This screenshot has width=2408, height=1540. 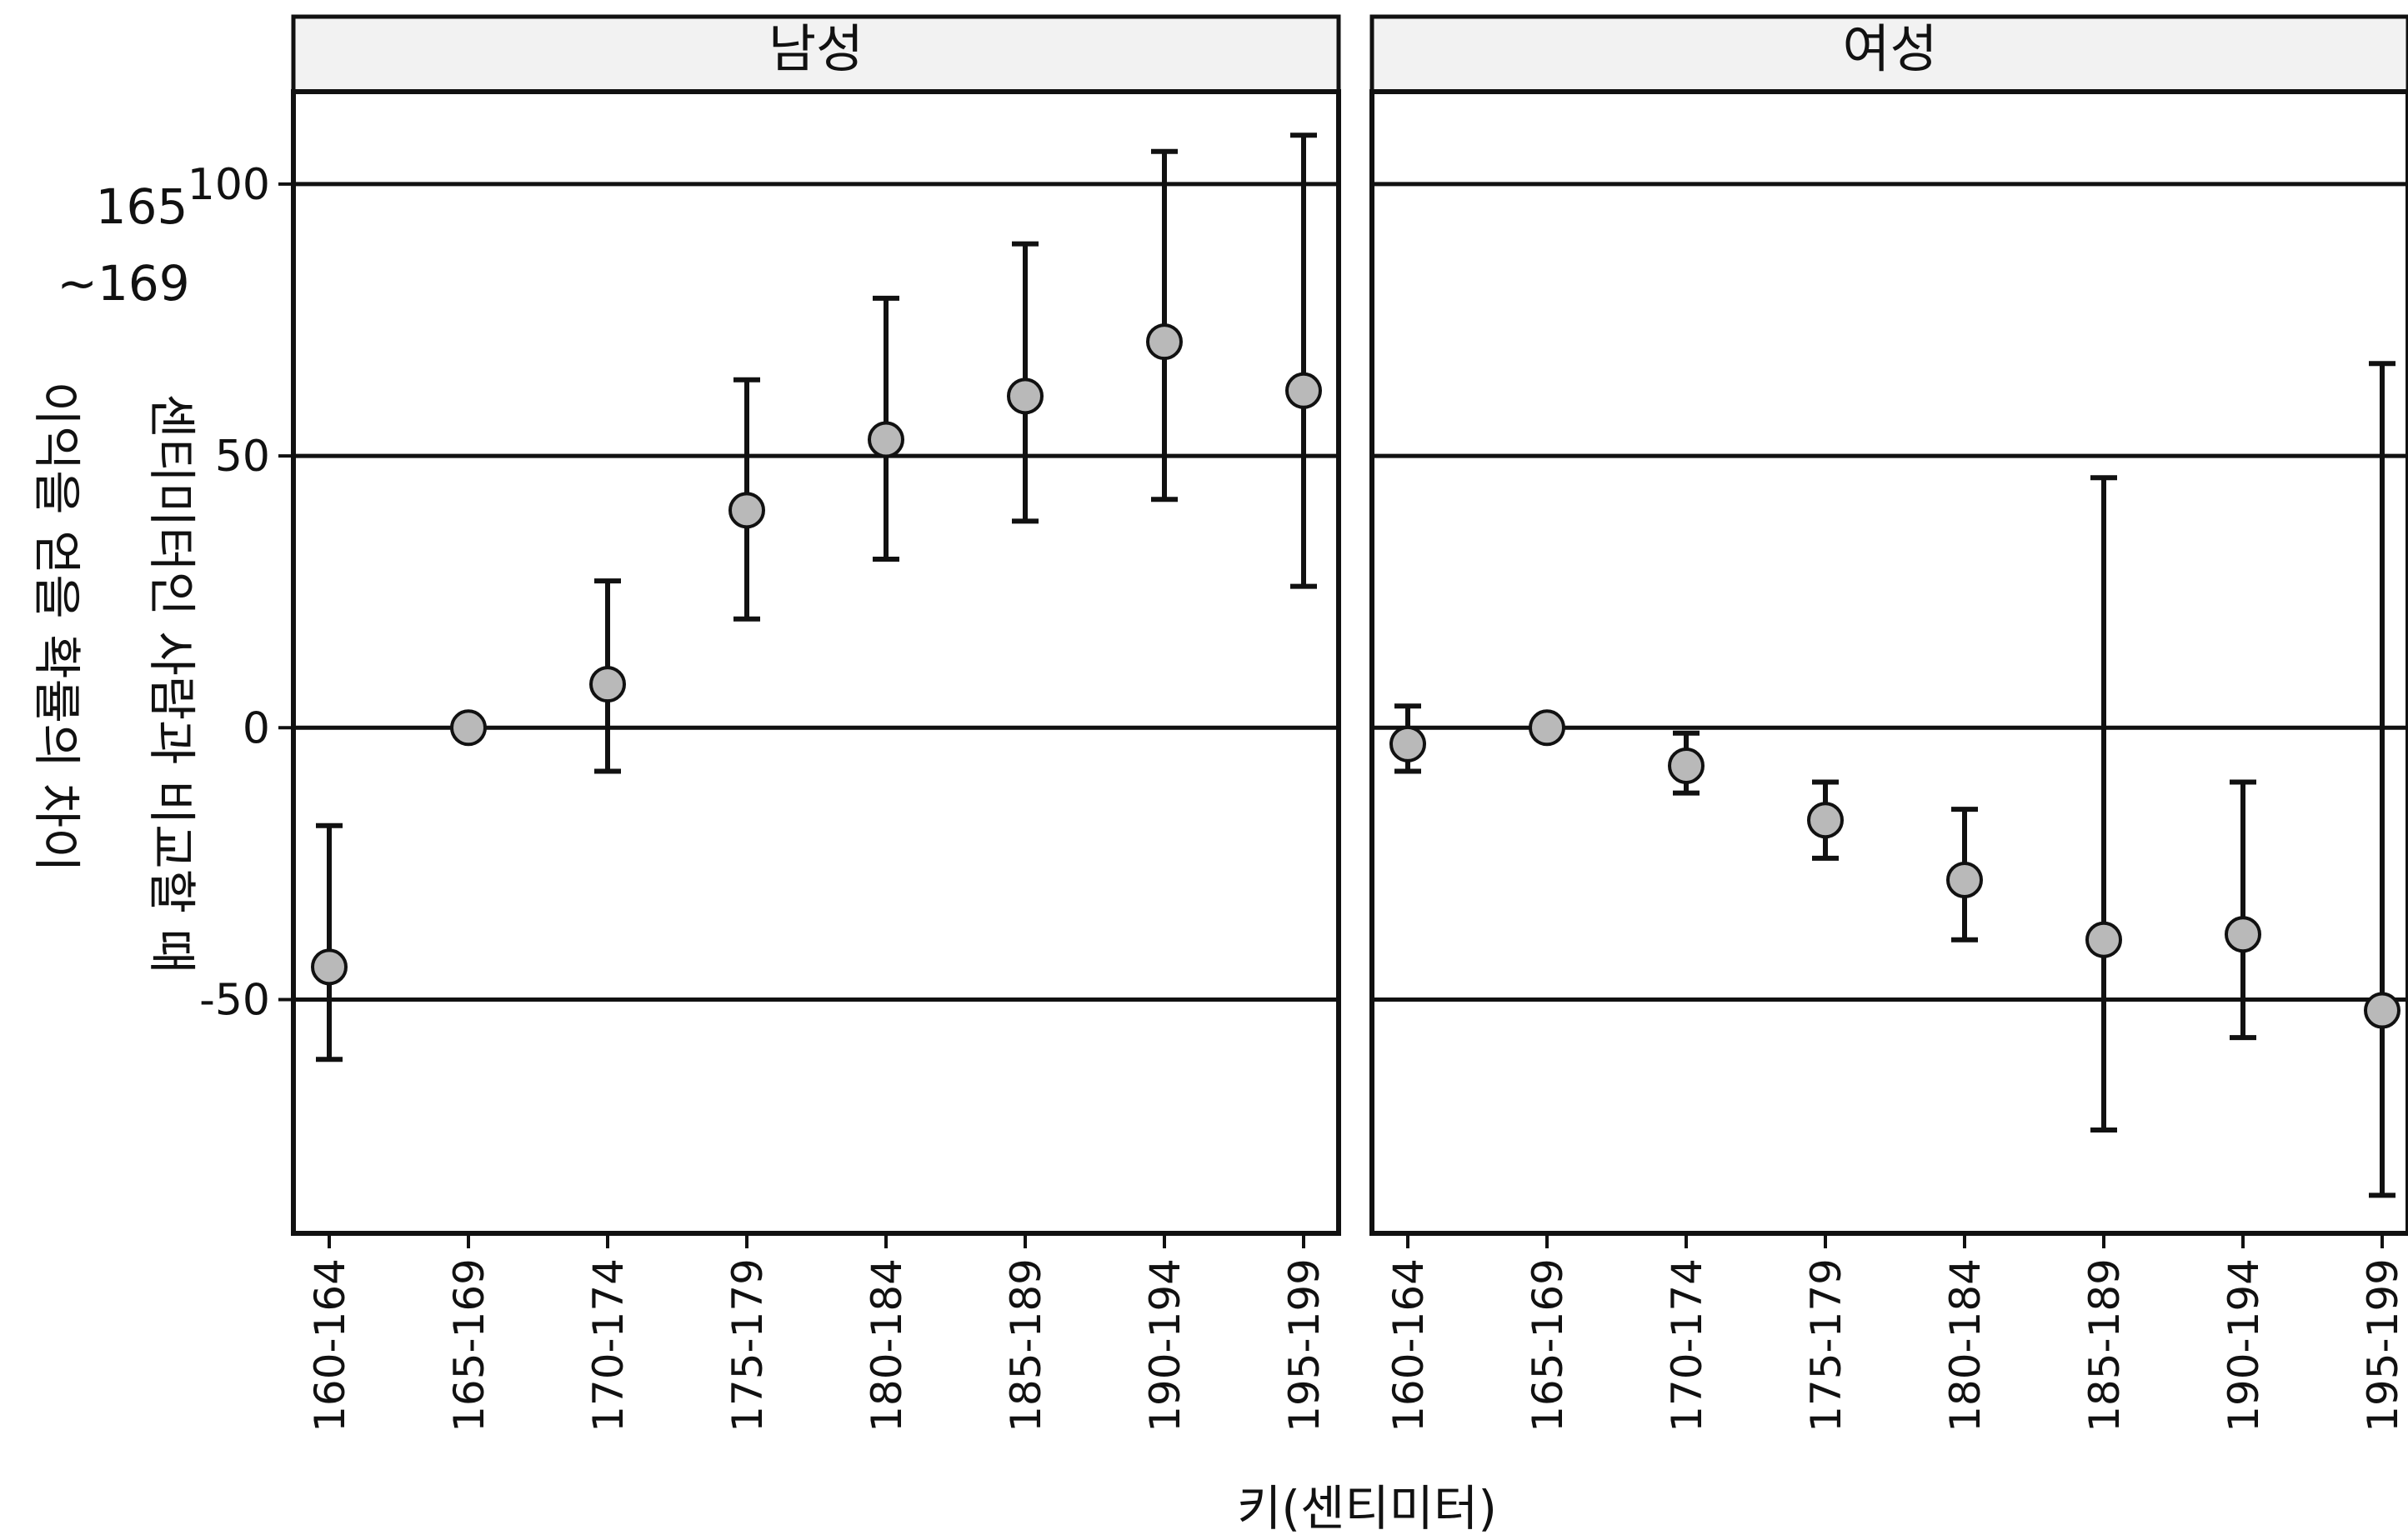 What do you see at coordinates (240, 592) in the screenshot?
I see `y-axis: 100 50 0 -50` at bounding box center [240, 592].